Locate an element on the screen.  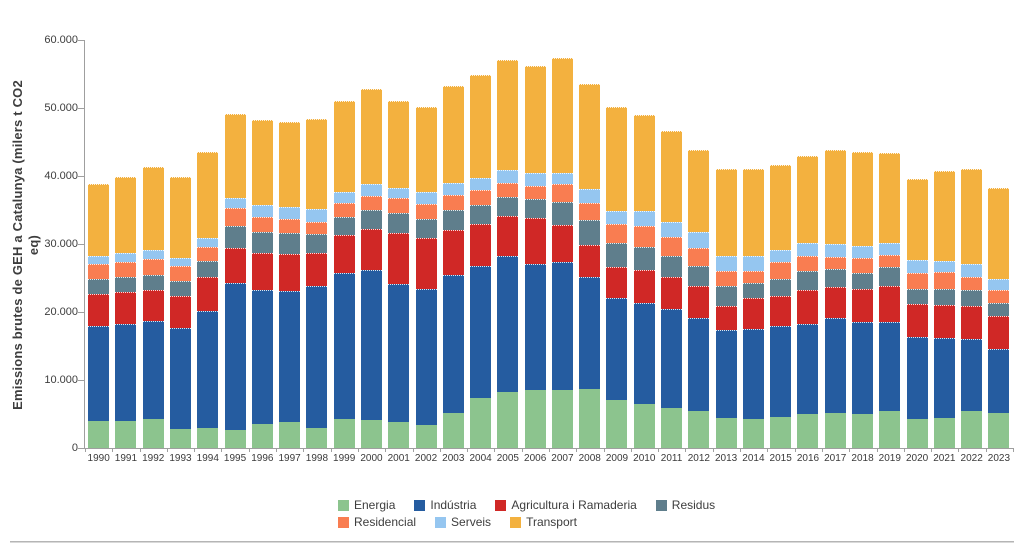
bar-column-1999: 1999 is located at coordinates (344, 252).